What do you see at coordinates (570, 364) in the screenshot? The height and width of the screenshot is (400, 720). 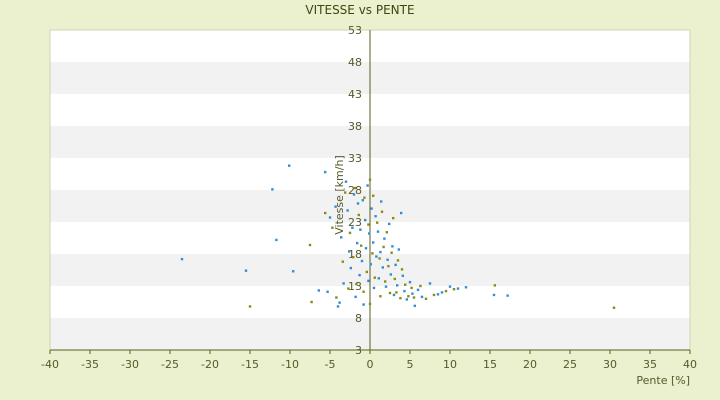 I see `x-tick-label: 25` at bounding box center [570, 364].